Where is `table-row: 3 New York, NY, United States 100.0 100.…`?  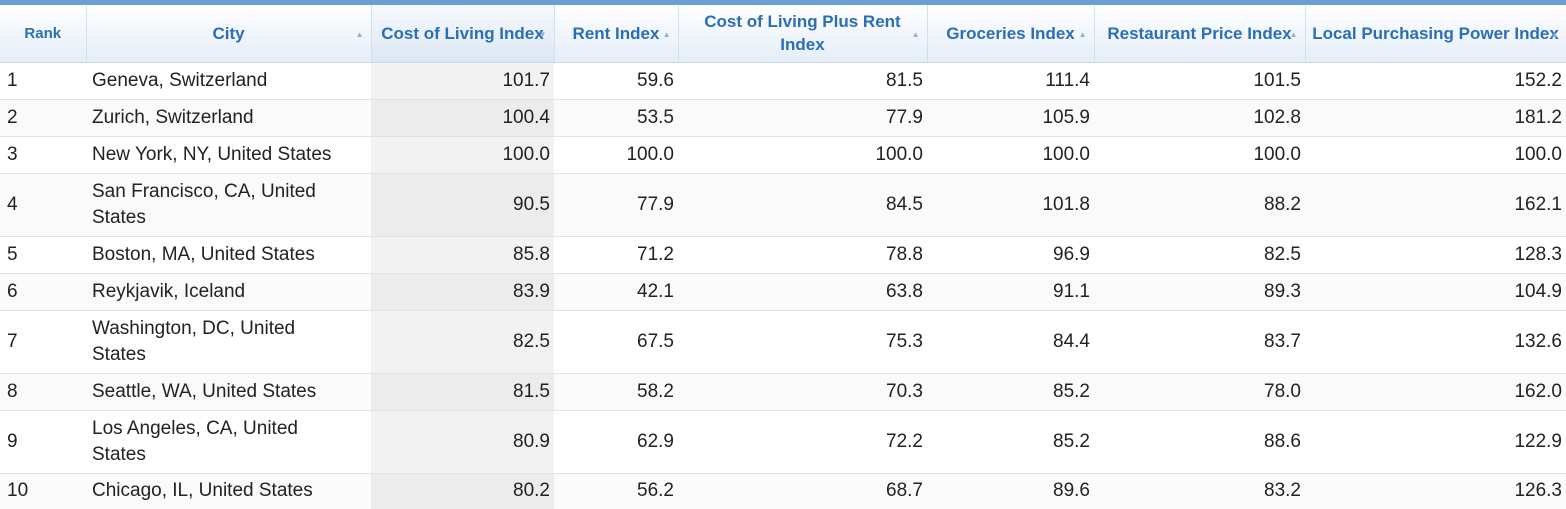
table-row: 3 New York, NY, United States 100.0 100.… is located at coordinates (783, 155).